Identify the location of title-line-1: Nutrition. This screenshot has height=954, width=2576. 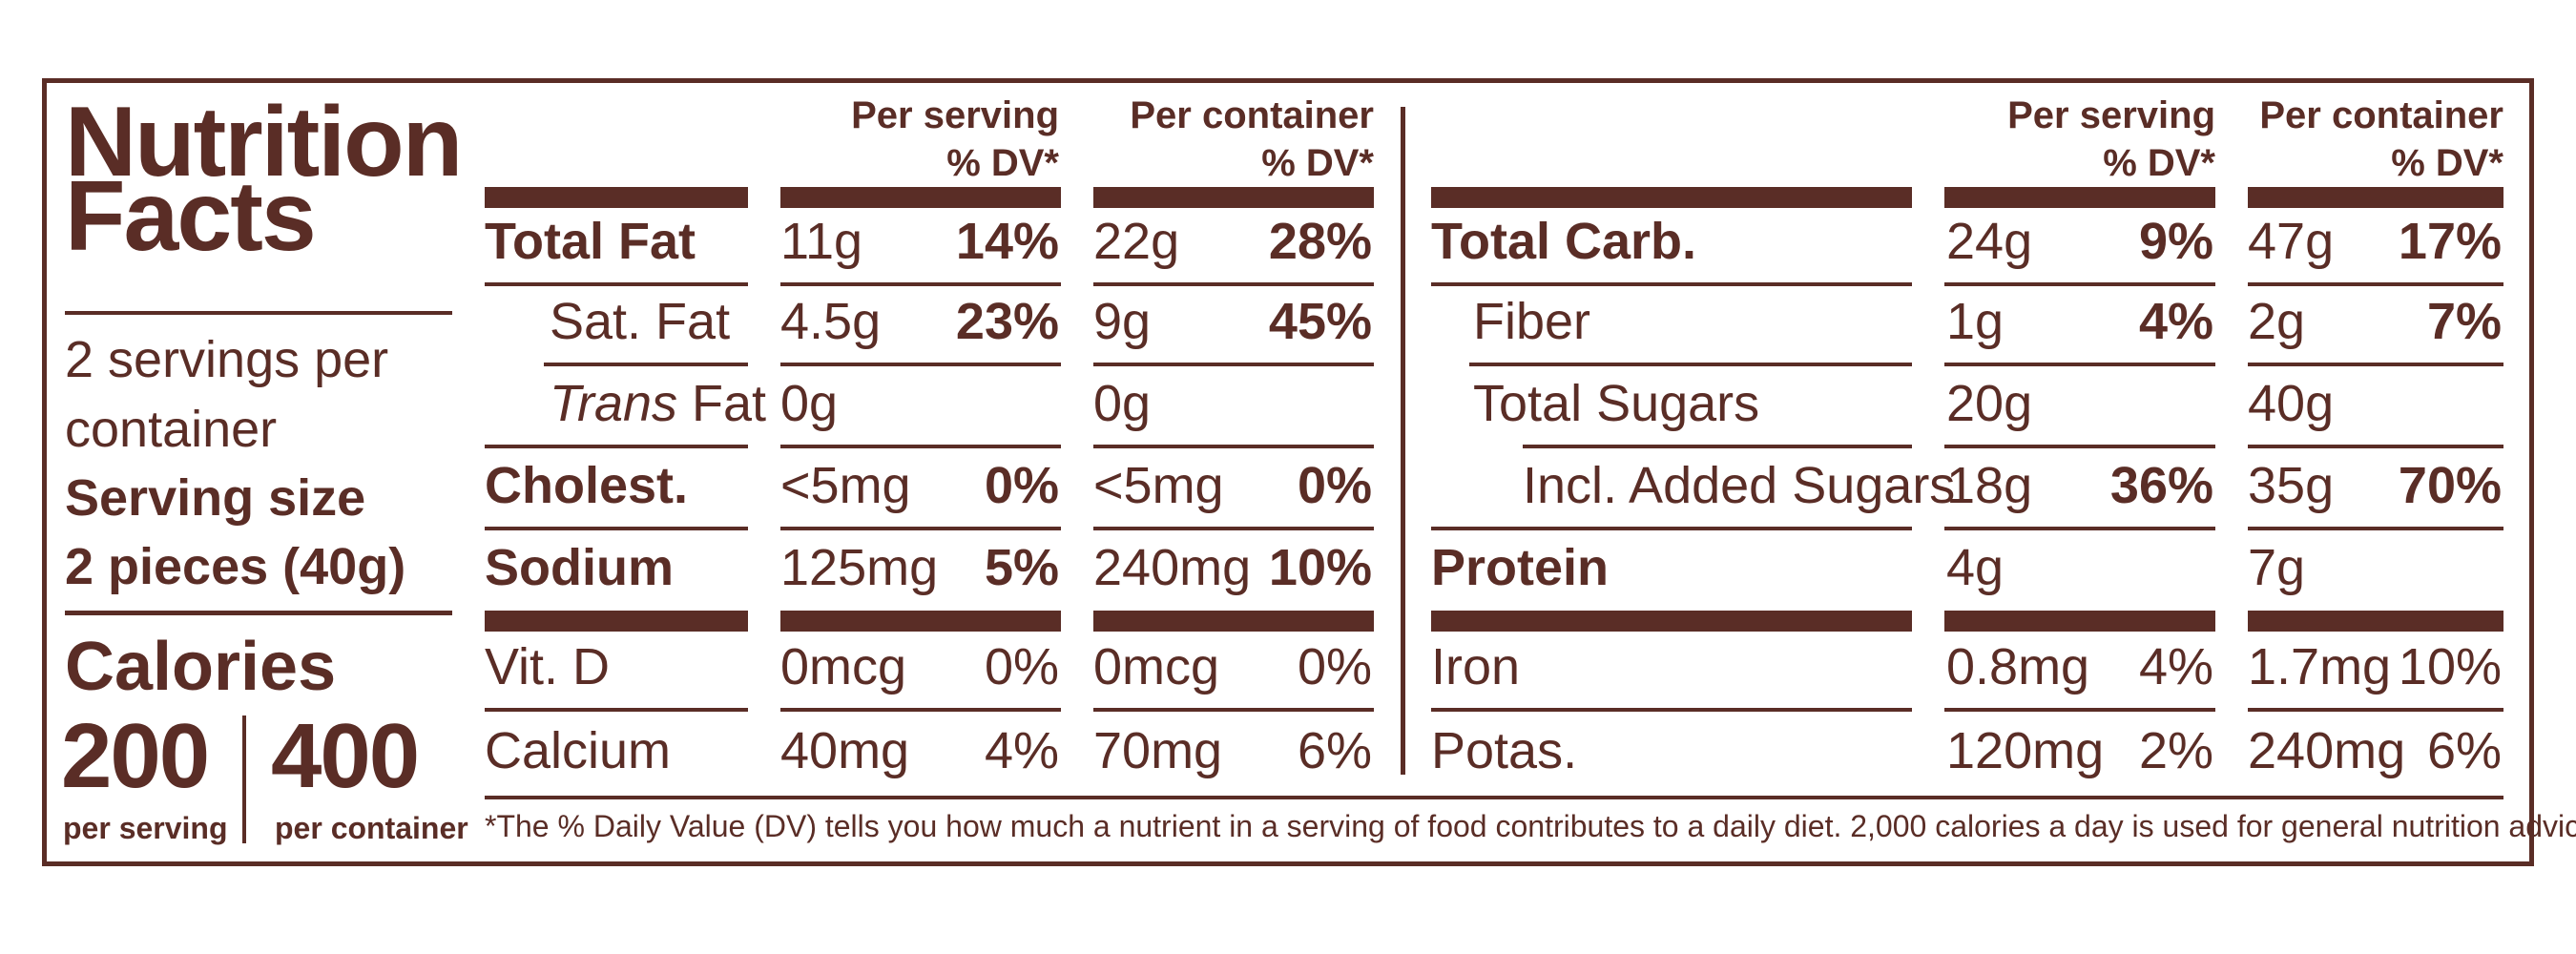
(264, 142).